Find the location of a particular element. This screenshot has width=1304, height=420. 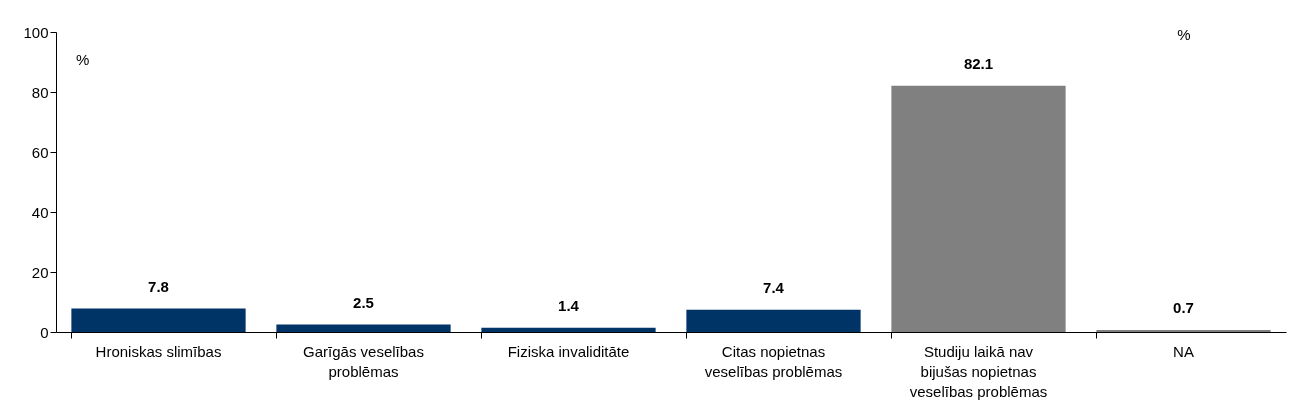

y-tick-label: 0 is located at coordinates (44, 332).